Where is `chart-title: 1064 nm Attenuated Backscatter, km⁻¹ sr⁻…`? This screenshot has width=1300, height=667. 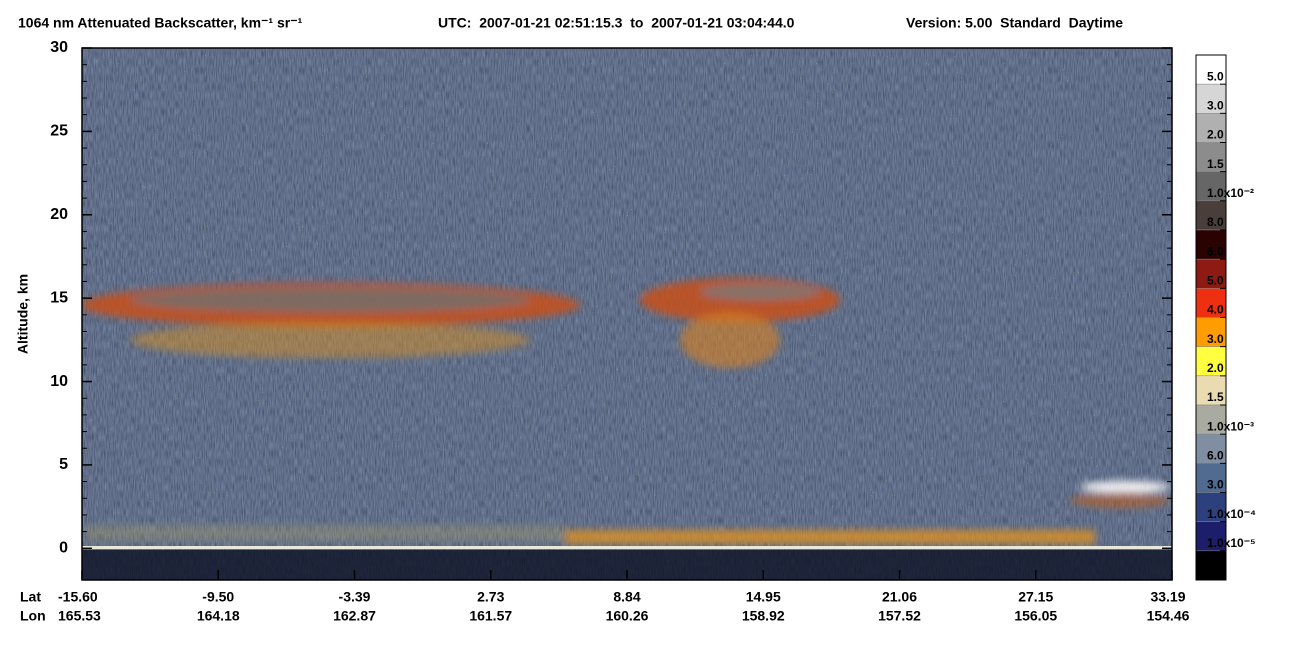 chart-title: 1064 nm Attenuated Backscatter, km⁻¹ sr⁻… is located at coordinates (160, 23).